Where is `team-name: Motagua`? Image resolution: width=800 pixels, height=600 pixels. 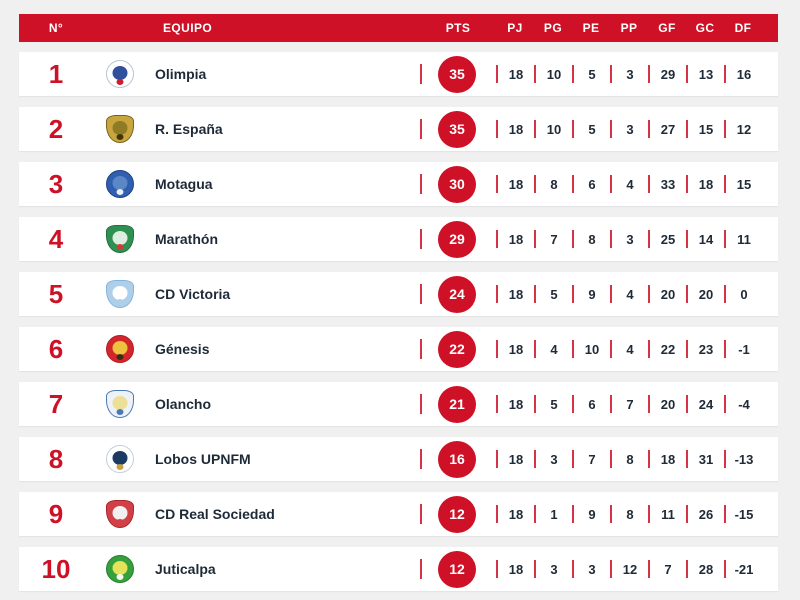 team-name: Motagua is located at coordinates (184, 184).